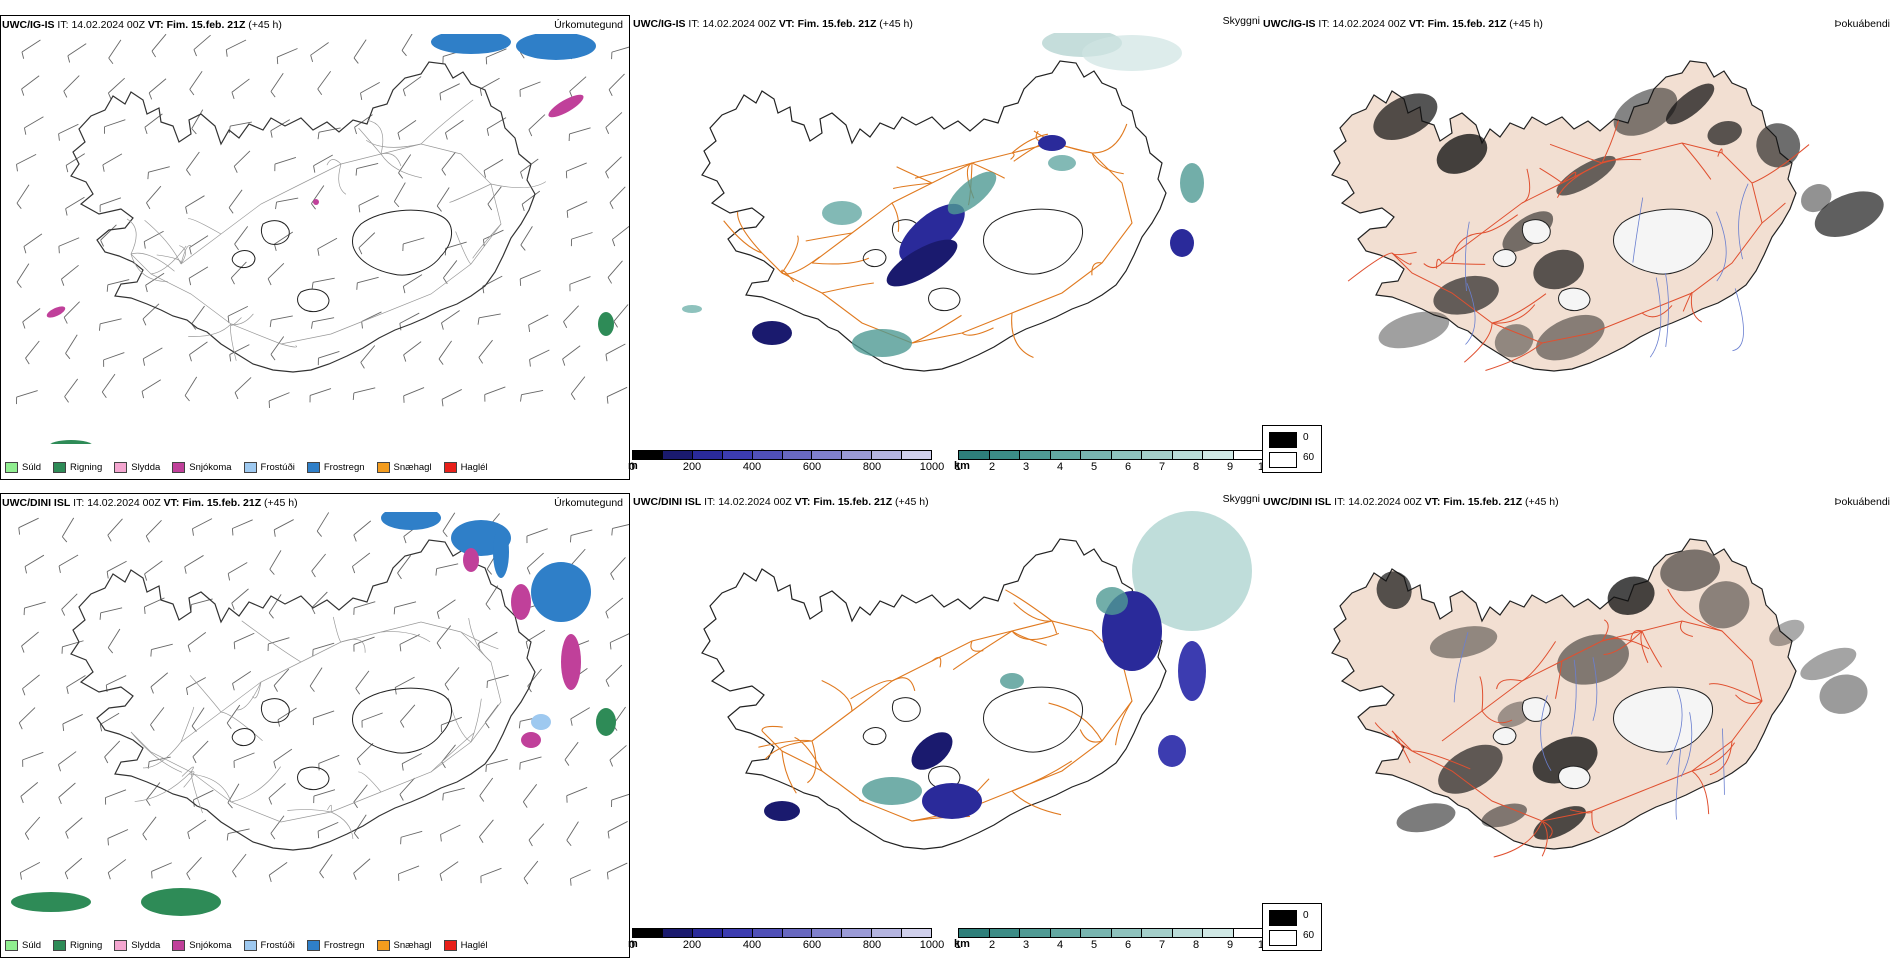 This screenshot has width=1900, height=958. What do you see at coordinates (1060, 467) in the screenshot?
I see `colorbar-tick-label: 4` at bounding box center [1060, 467].